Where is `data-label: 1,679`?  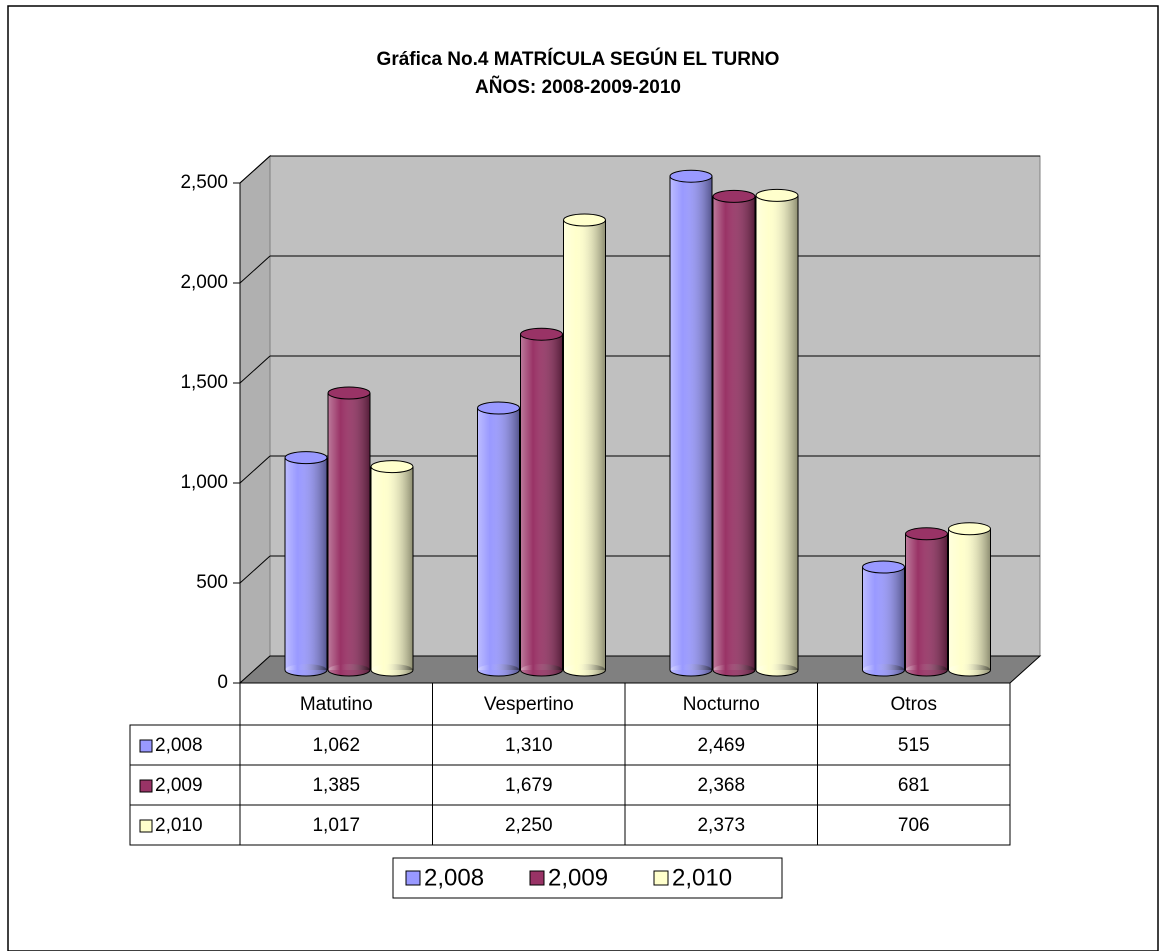 data-label: 1,679 is located at coordinates (529, 785).